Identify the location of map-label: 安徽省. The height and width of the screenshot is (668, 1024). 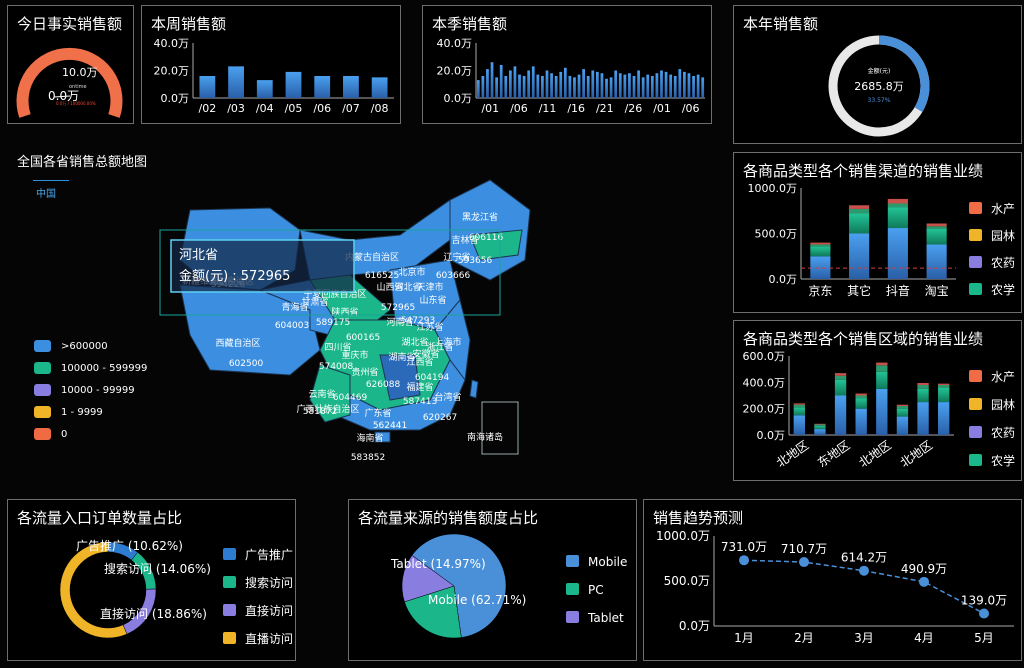
(425, 354).